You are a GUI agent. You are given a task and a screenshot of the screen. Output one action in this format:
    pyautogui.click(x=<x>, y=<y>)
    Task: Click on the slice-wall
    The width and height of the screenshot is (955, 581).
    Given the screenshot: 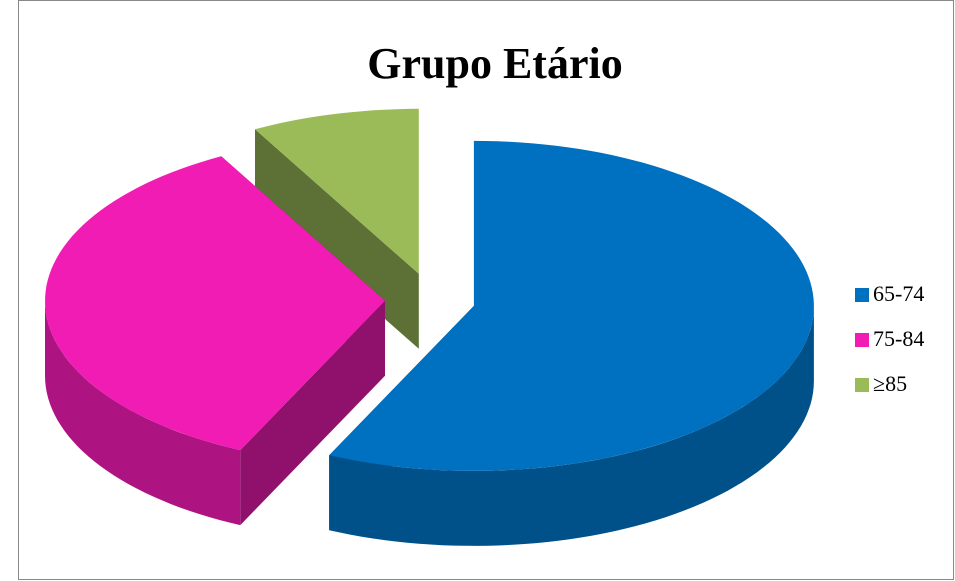 What is the action you would take?
    pyautogui.click(x=143, y=413)
    